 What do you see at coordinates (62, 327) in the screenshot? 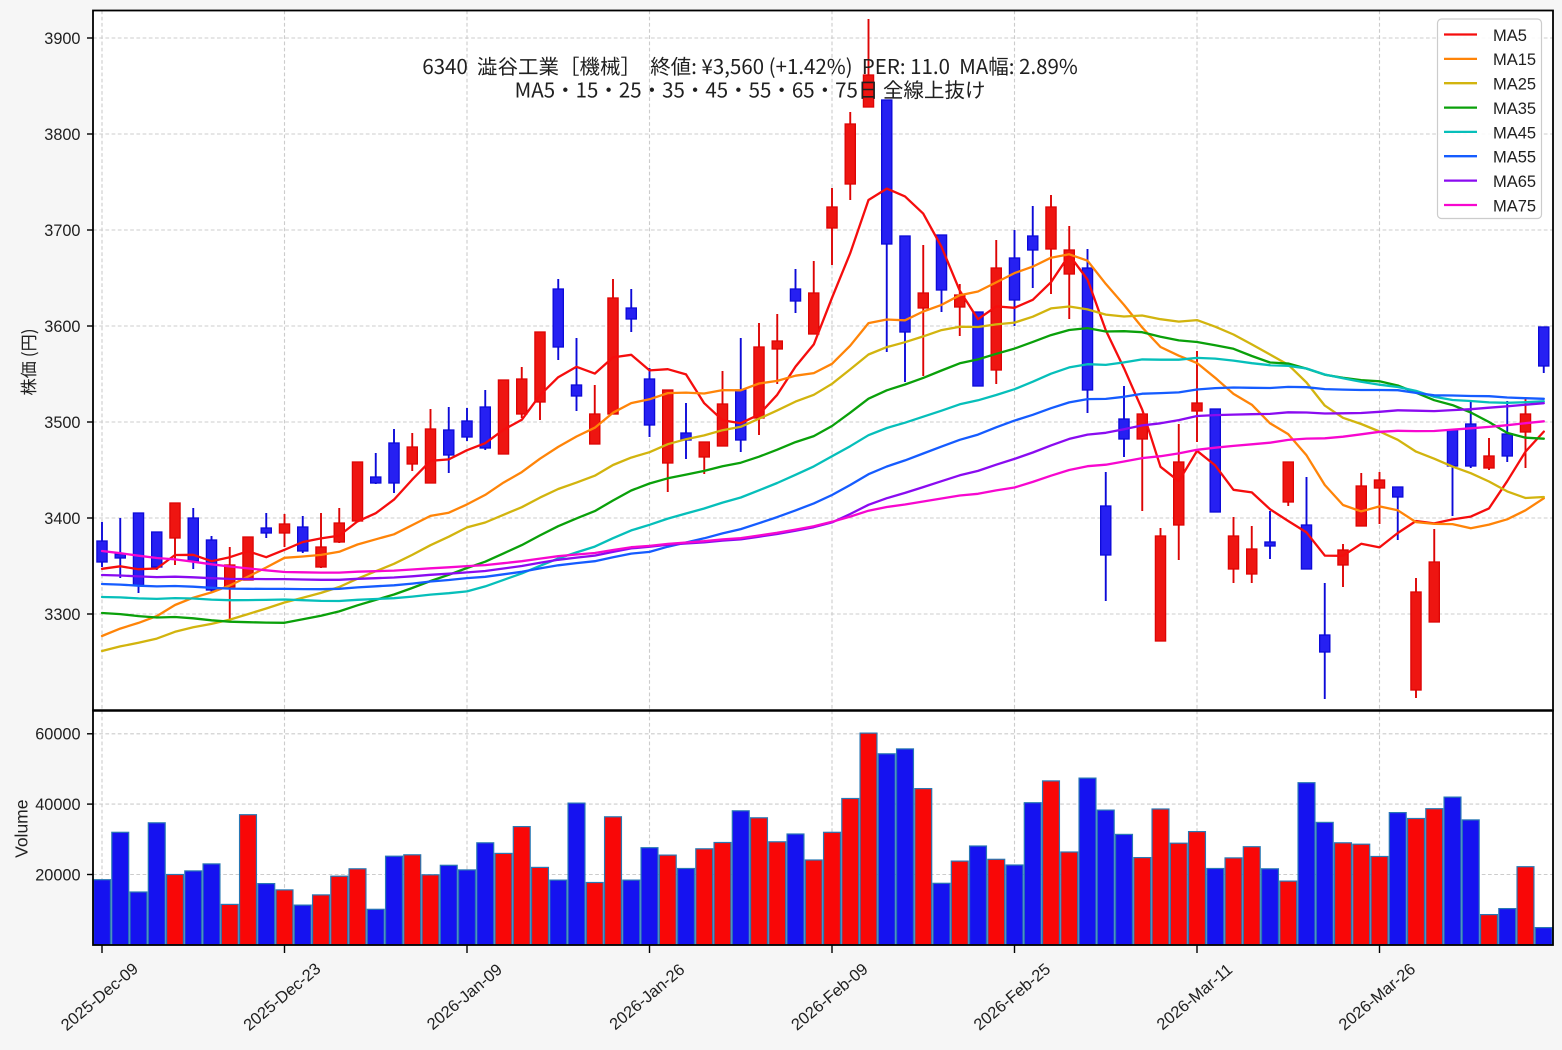
I see `svg-text: 3600` at bounding box center [62, 327].